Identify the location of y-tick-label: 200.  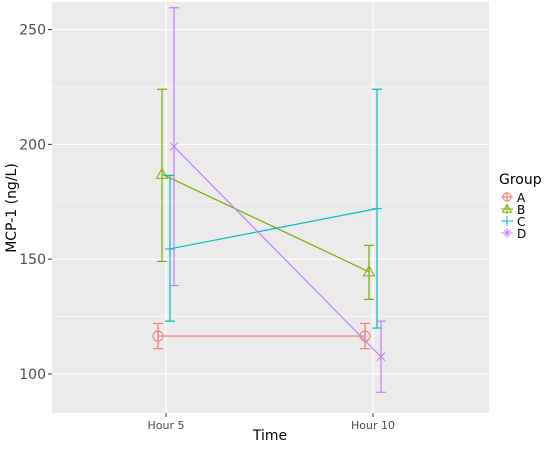
(32, 145).